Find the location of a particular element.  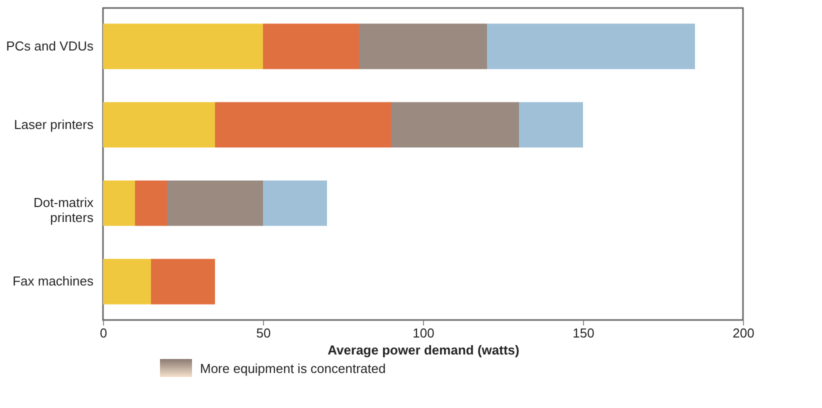

x-tick-label: 200 is located at coordinates (743, 333).